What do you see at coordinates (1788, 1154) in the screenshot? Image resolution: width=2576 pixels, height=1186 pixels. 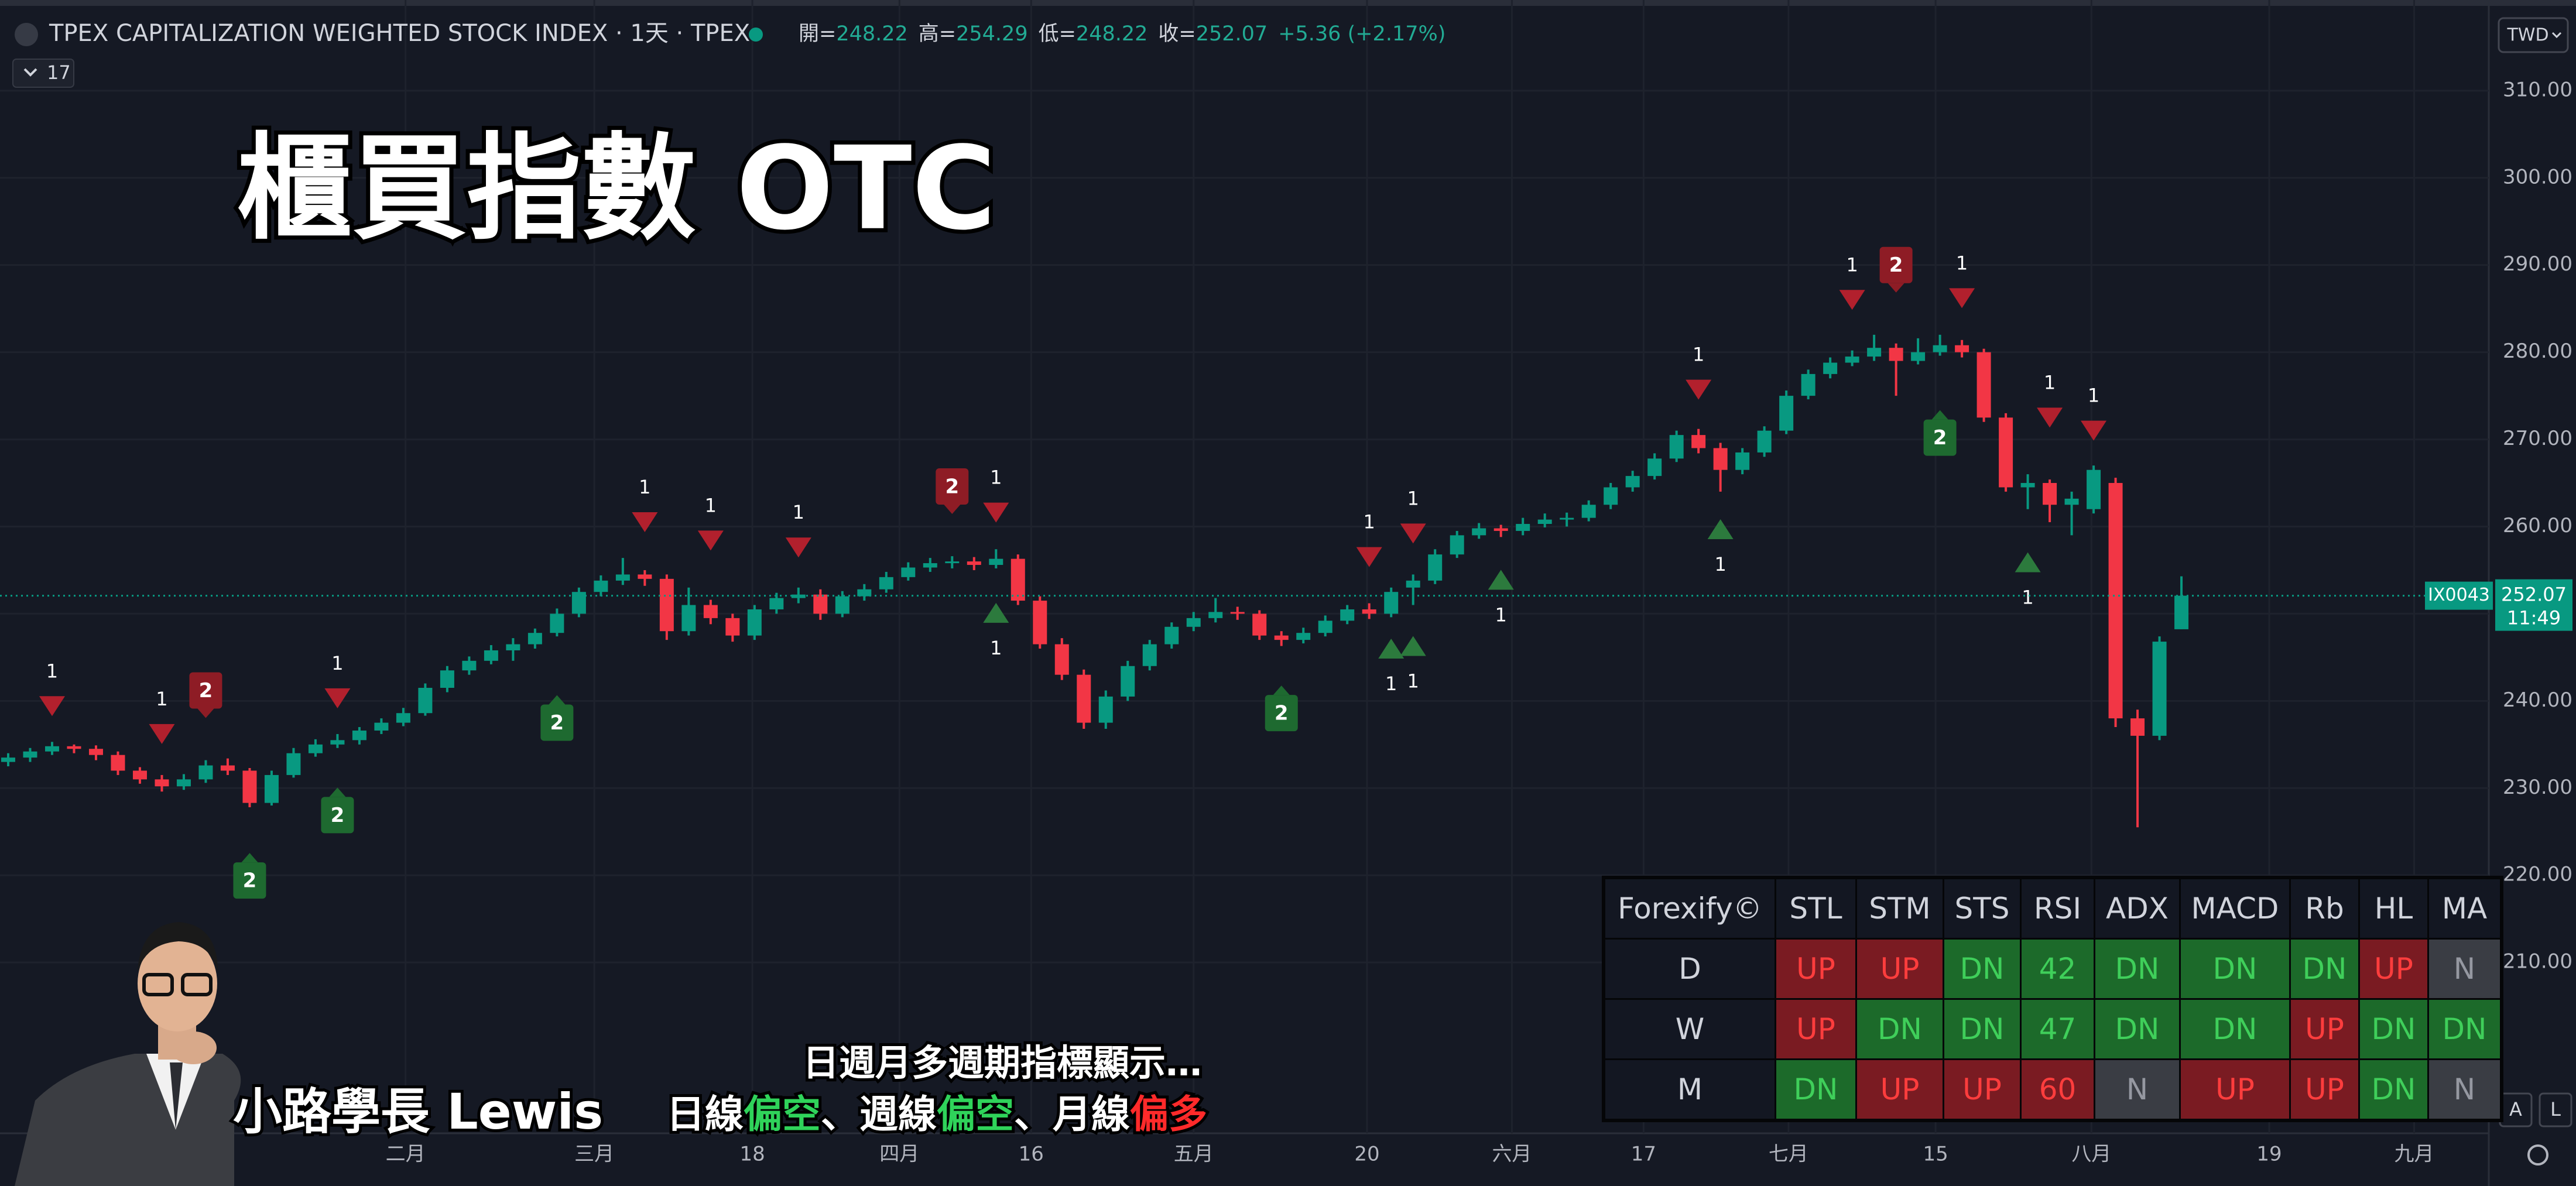 I see `x-tick-label: 七月` at bounding box center [1788, 1154].